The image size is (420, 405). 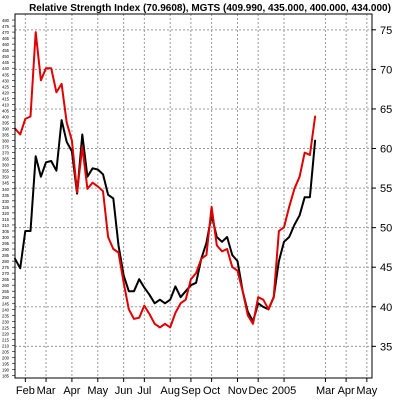 I want to click on y-left-tick-label: 250, so click(x=6, y=297).